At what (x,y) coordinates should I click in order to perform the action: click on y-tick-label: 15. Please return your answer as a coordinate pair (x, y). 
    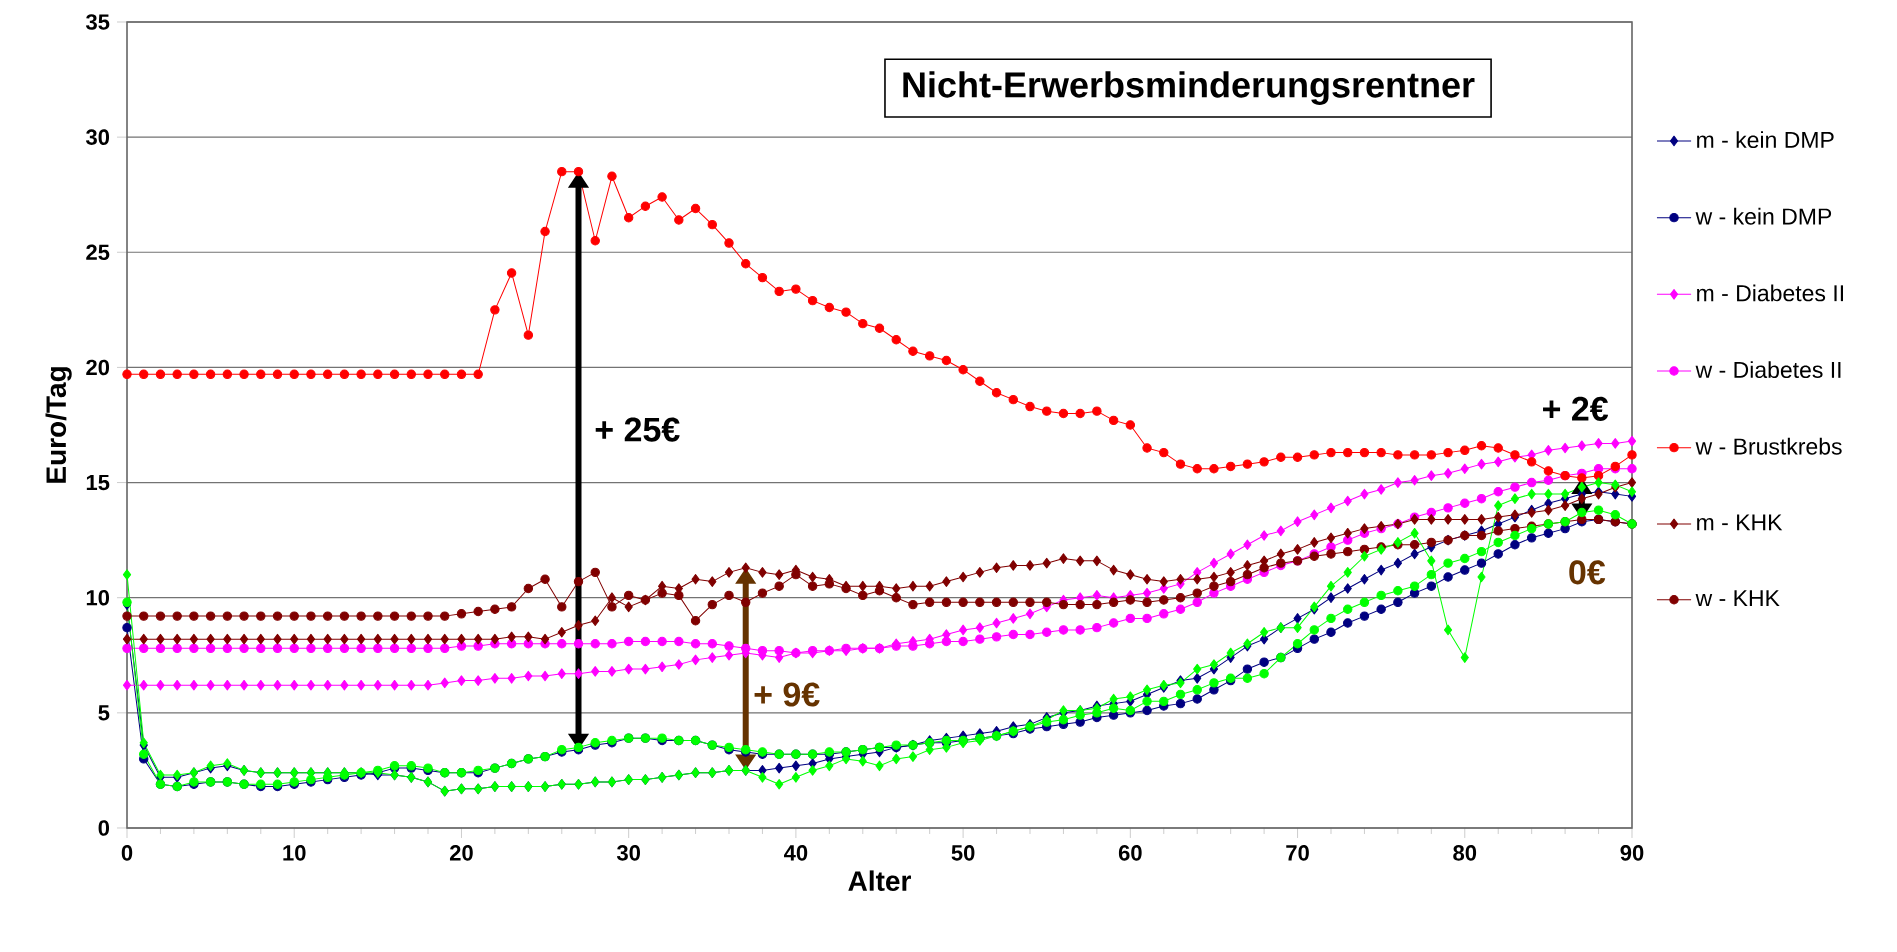
    Looking at the image, I should click on (98, 482).